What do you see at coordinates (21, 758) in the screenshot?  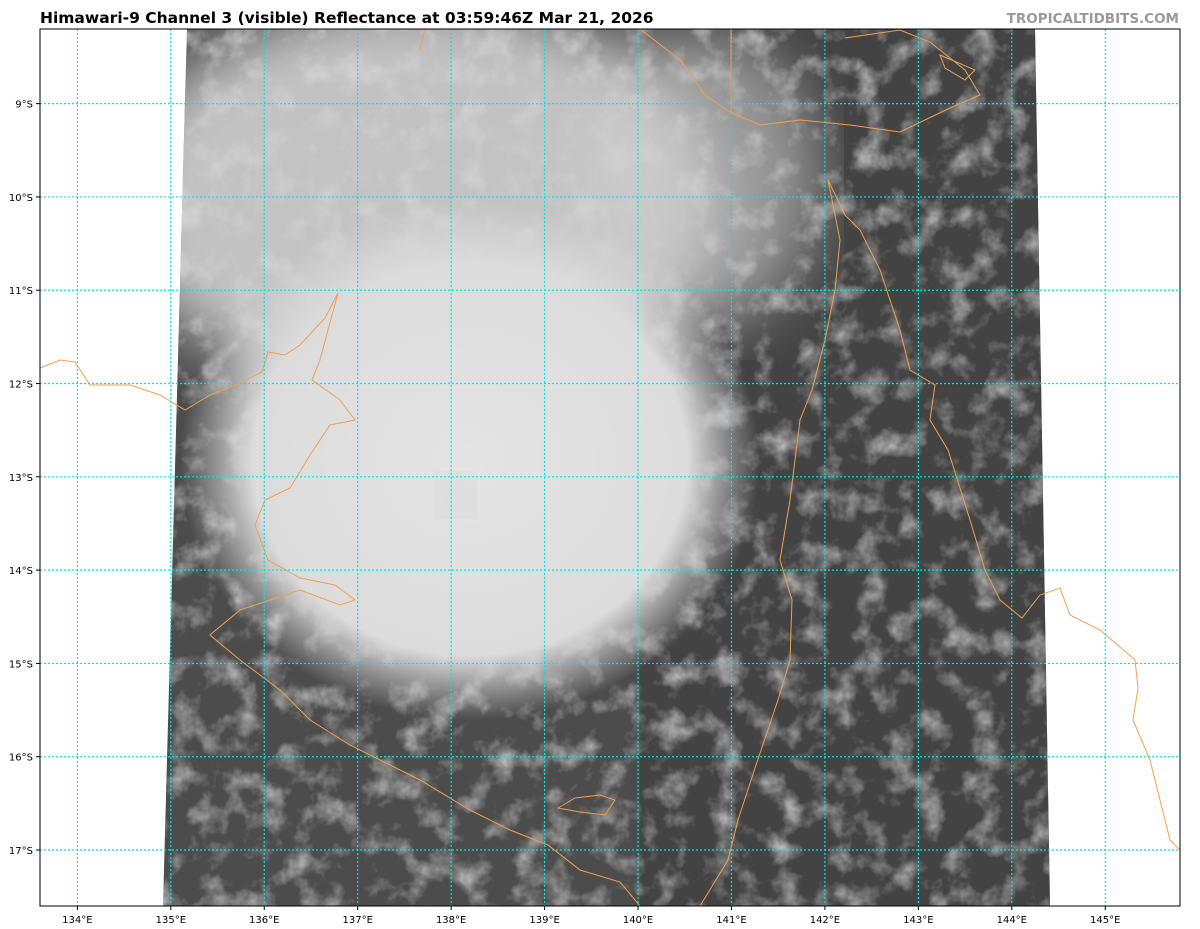 I see `lat-tick-label: 16°S` at bounding box center [21, 758].